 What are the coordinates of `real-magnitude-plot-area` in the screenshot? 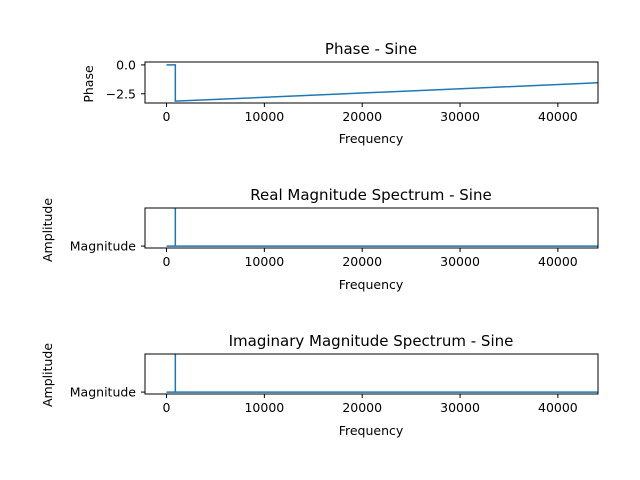 It's located at (382, 227).